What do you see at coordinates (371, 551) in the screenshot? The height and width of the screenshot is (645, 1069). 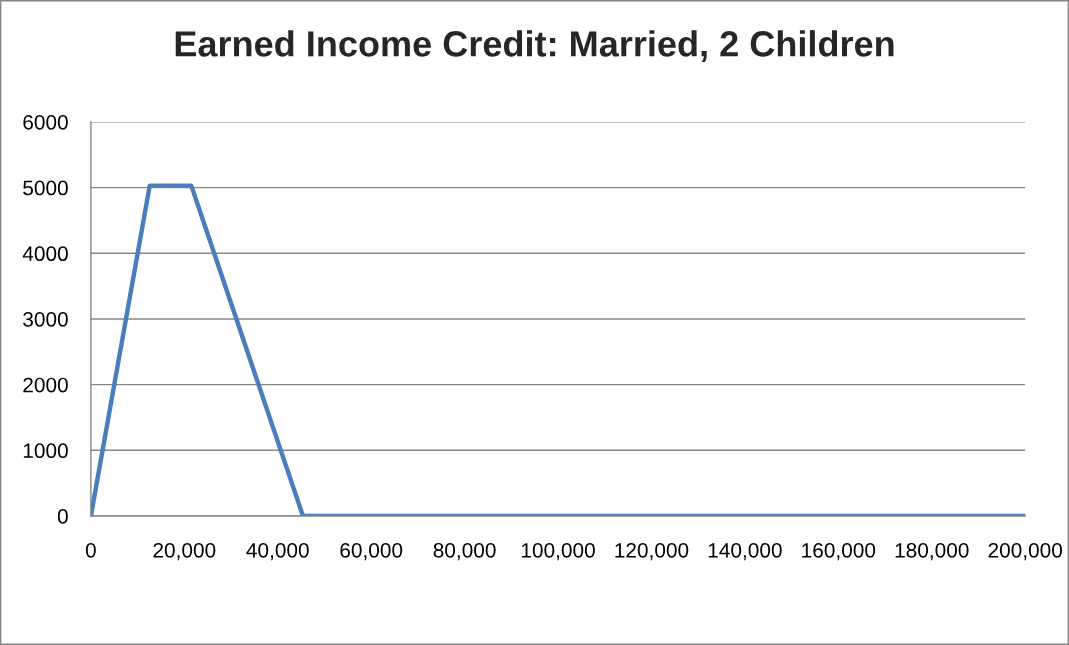 I see `x-tick-label: 60,000` at bounding box center [371, 551].